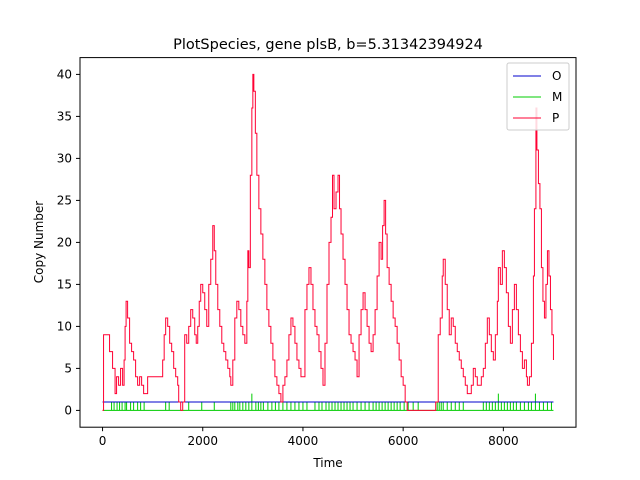 Image resolution: width=640 pixels, height=480 pixels. Describe the element at coordinates (64, 242) in the screenshot. I see `y-tick-label-4: 20` at that location.